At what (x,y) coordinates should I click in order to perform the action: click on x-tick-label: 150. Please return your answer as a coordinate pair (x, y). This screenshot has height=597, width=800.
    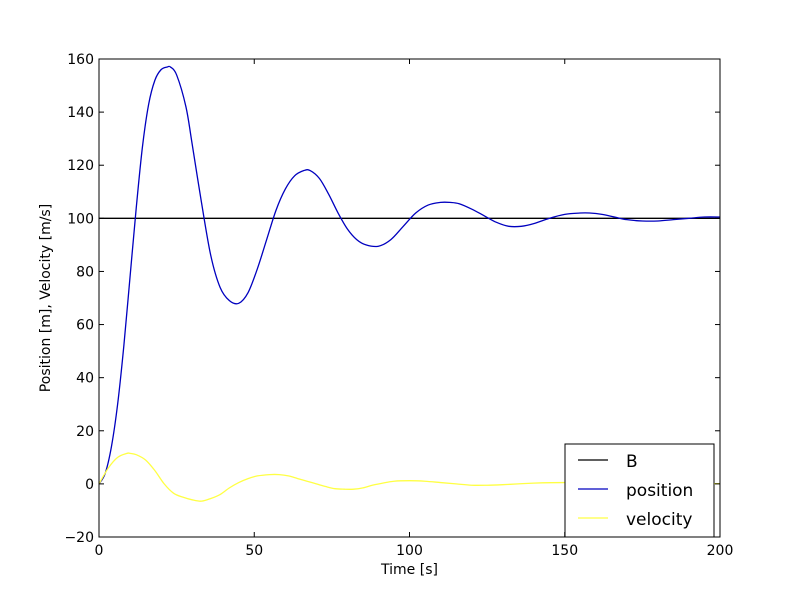
    Looking at the image, I should click on (564, 551).